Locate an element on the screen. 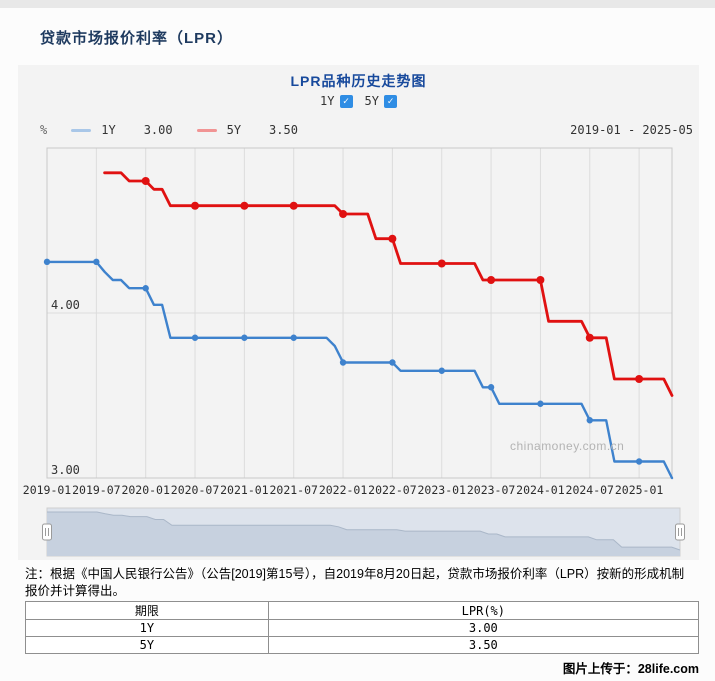 This screenshot has height=681, width=715. lpr-summary-table: 期限 LPR(%) 1Y 3.00 5Y 3.50 is located at coordinates (362, 627).